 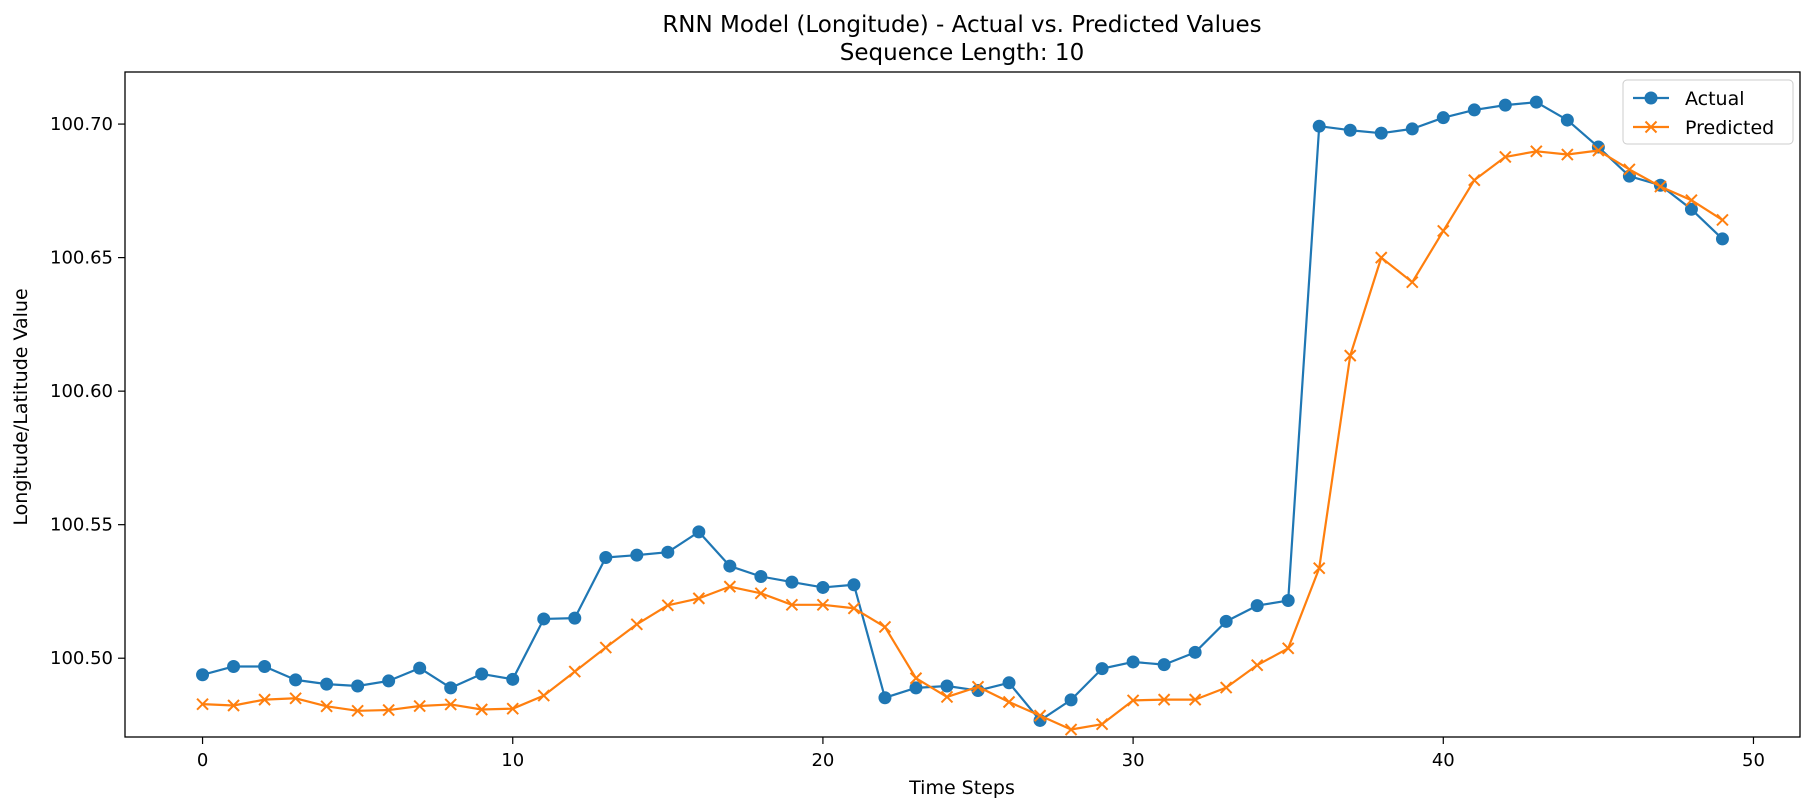 I want to click on x-tick-label: 50, so click(x=1753, y=760).